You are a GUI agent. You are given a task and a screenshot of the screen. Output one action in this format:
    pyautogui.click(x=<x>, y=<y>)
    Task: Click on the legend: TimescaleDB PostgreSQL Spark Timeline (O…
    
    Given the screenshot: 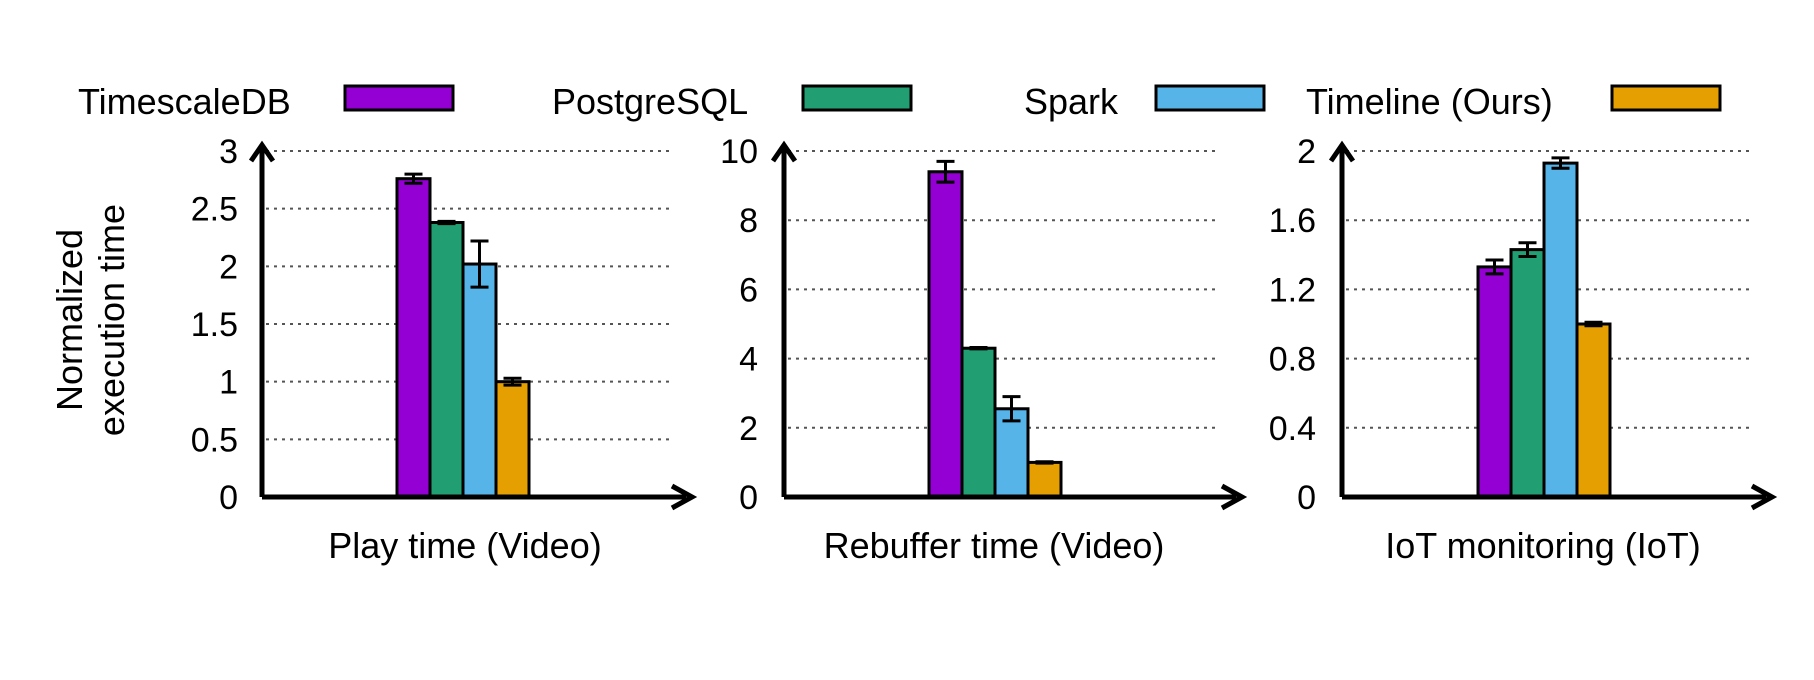 What is the action you would take?
    pyautogui.click(x=900, y=101)
    